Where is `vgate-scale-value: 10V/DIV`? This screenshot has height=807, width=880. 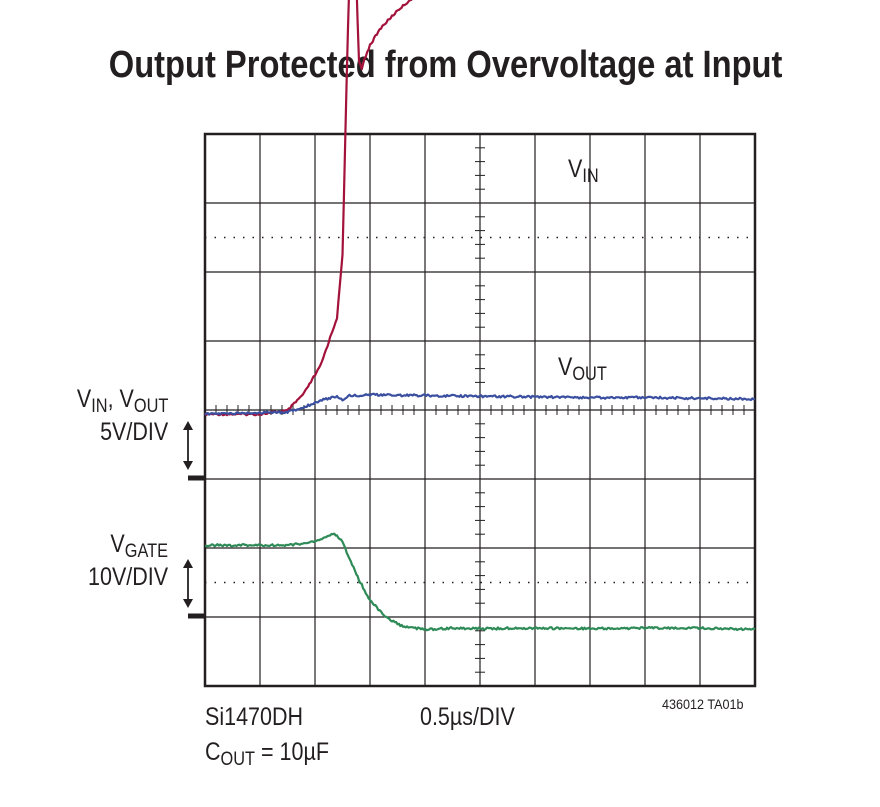
vgate-scale-value: 10V/DIV is located at coordinates (127, 577).